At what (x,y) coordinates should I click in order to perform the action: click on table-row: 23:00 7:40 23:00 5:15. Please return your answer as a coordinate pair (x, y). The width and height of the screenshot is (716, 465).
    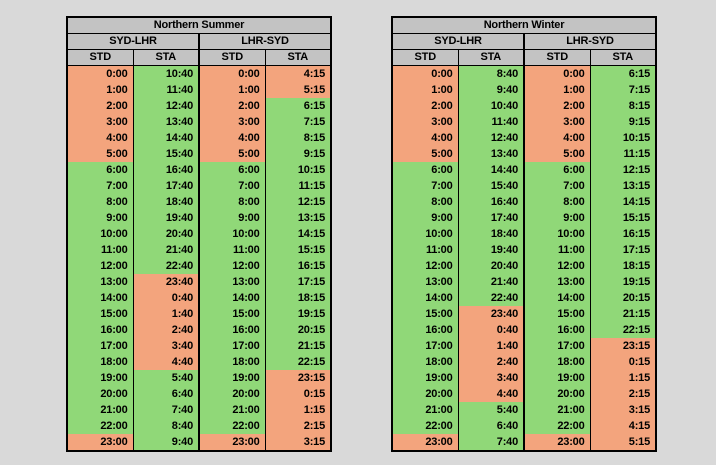
    Looking at the image, I should click on (524, 442).